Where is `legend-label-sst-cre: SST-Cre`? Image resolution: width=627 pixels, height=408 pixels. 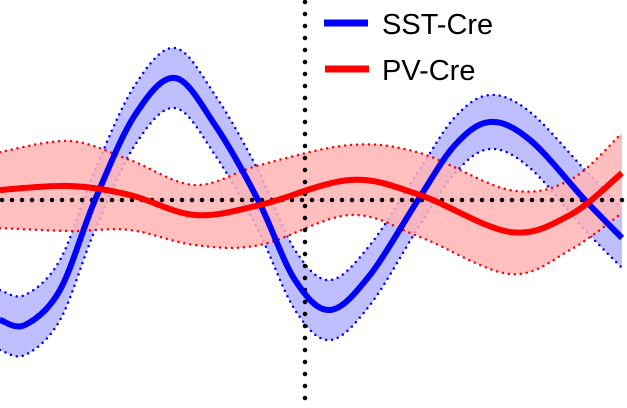
legend-label-sst-cre: SST-Cre is located at coordinates (437, 25).